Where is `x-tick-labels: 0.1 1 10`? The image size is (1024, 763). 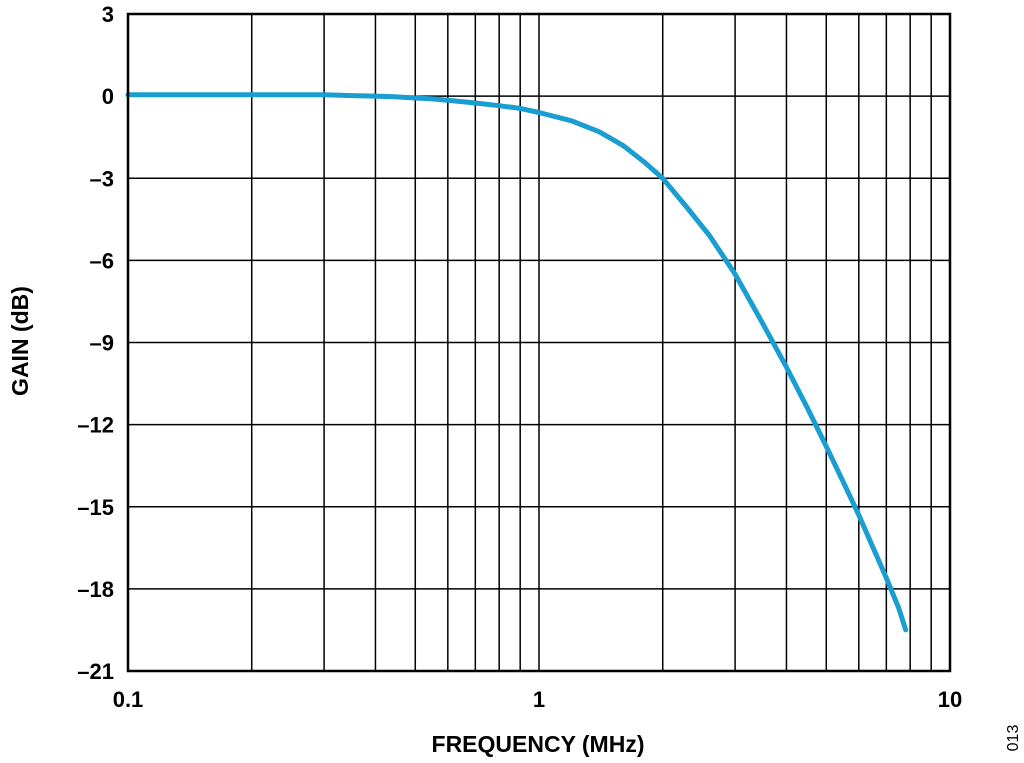 x-tick-labels: 0.1 1 10 is located at coordinates (538, 699).